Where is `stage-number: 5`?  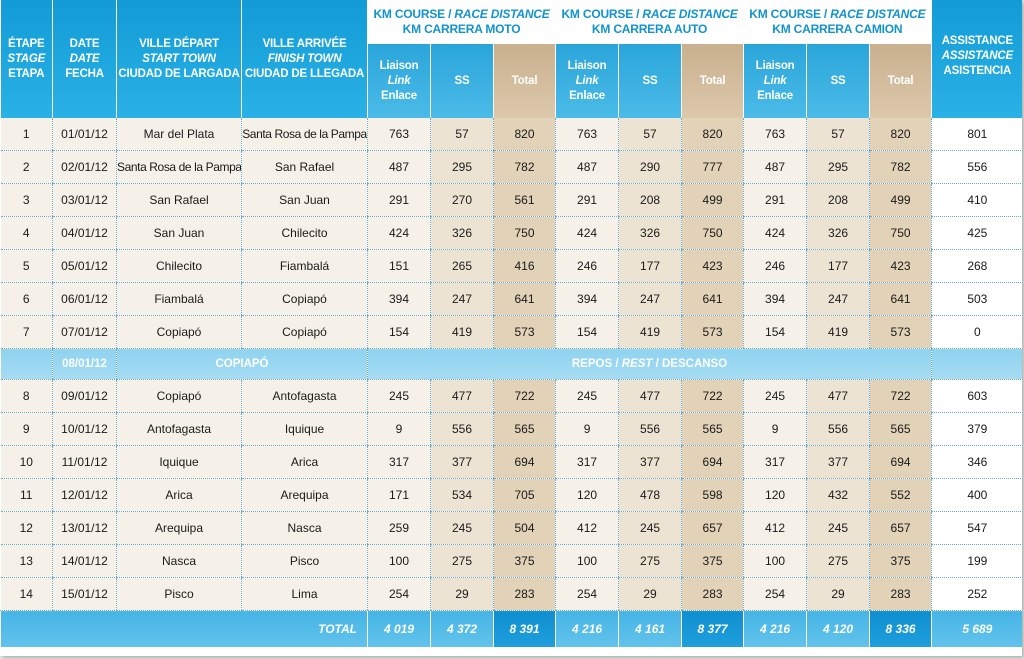 stage-number: 5 is located at coordinates (26, 266).